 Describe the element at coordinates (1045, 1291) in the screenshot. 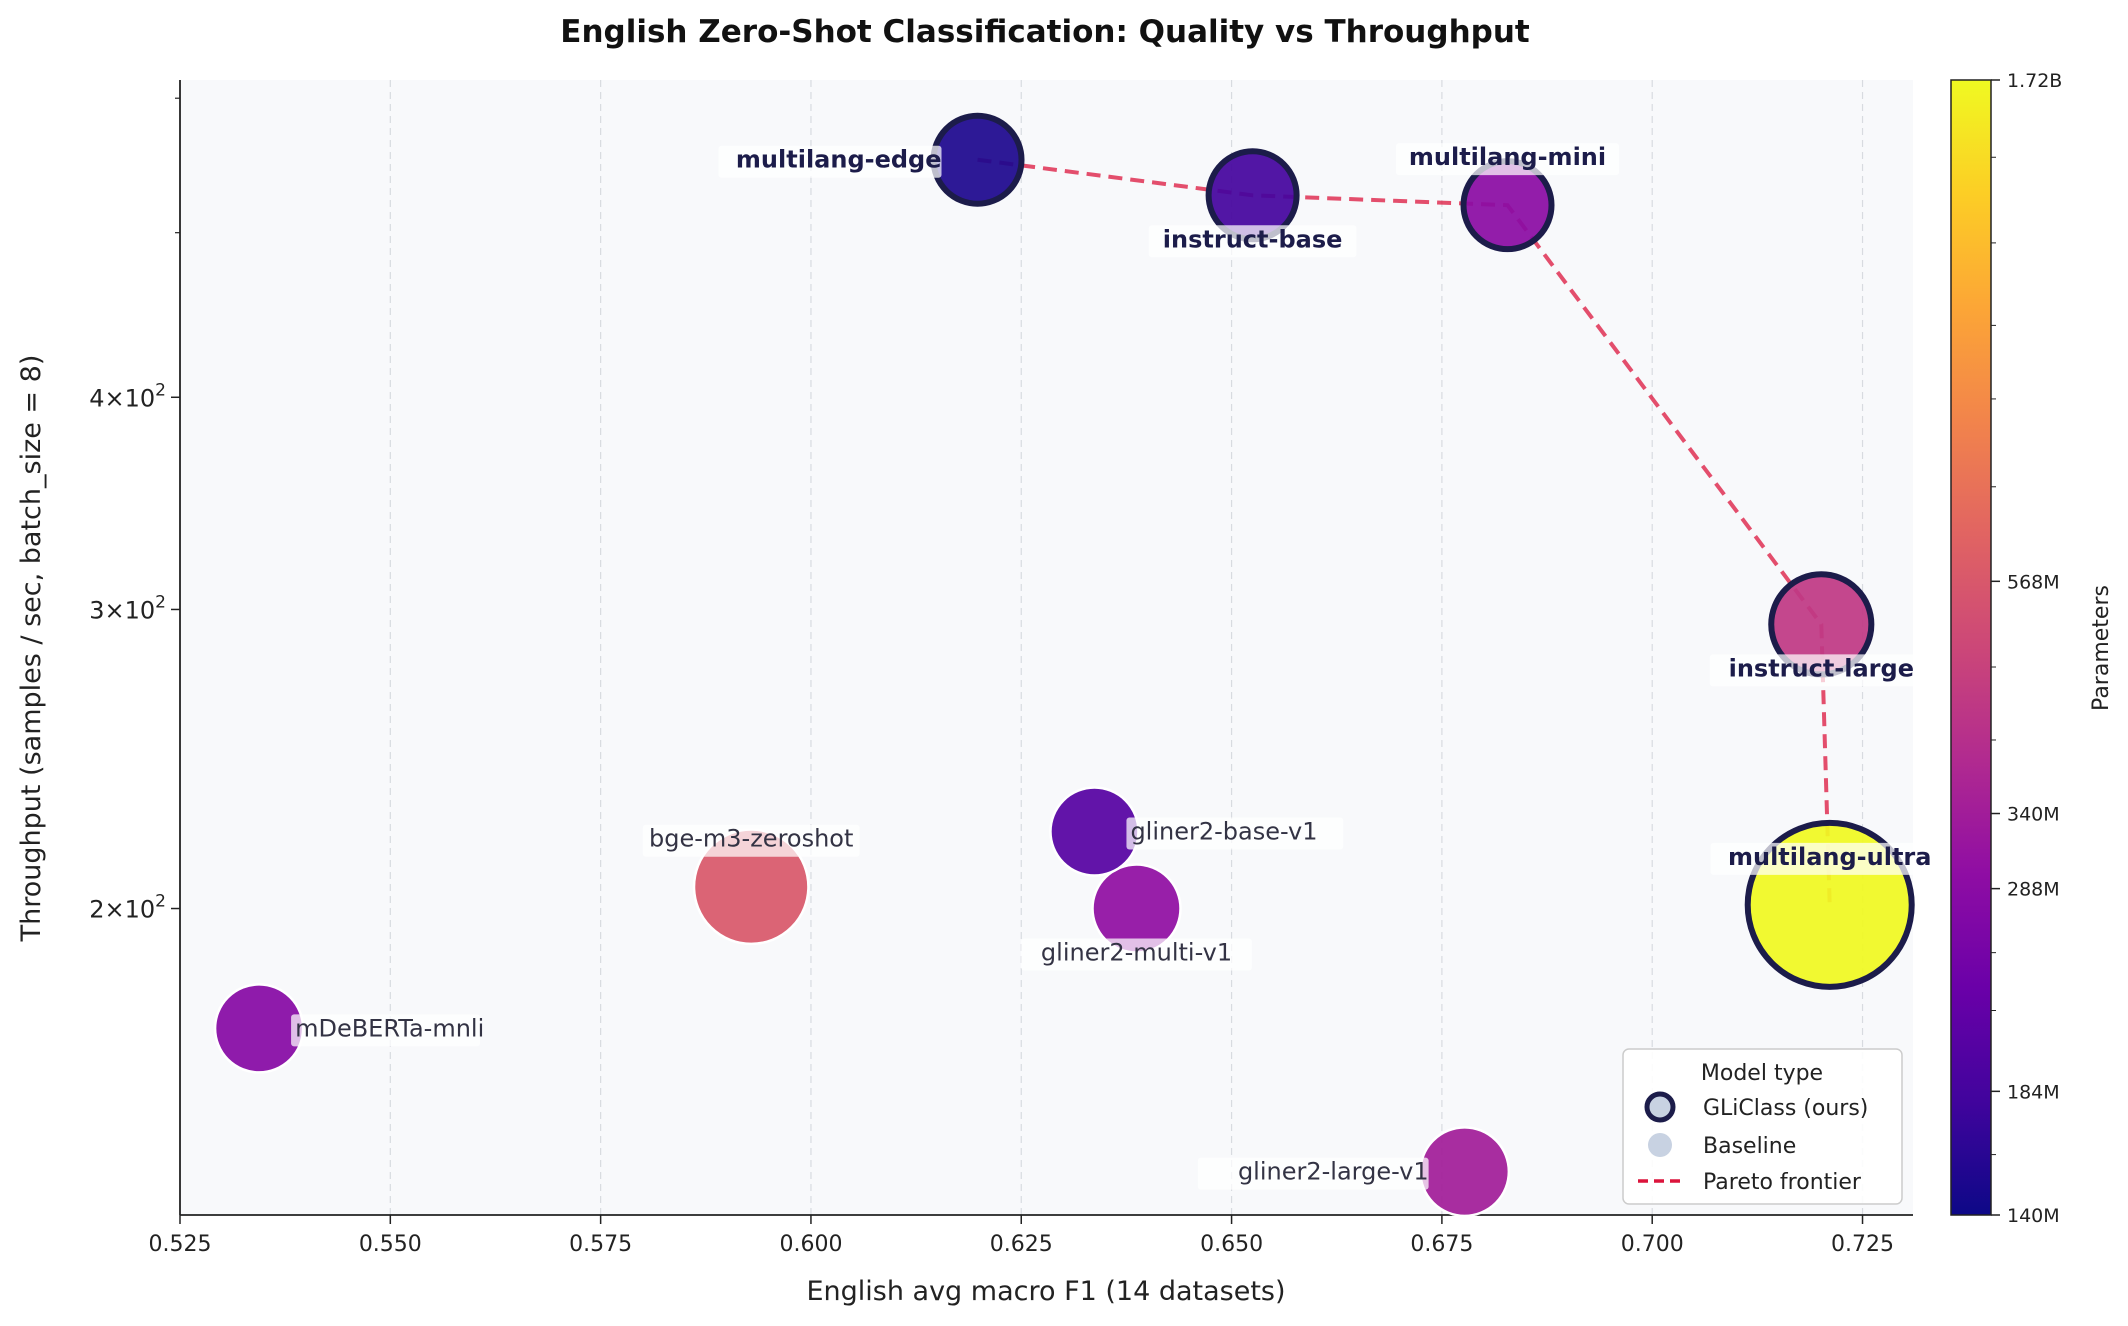

I see `x-axis-label: English avg macro F1 (14 datasets)` at that location.